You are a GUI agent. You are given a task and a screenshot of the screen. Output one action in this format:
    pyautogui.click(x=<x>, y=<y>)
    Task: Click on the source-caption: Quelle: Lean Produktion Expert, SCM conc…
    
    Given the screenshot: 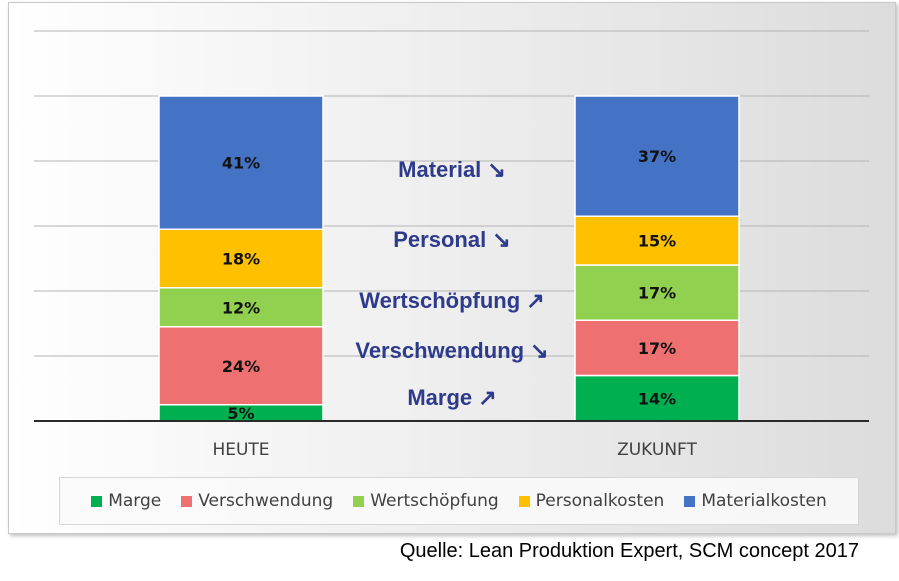 What is the action you would take?
    pyautogui.click(x=629, y=551)
    